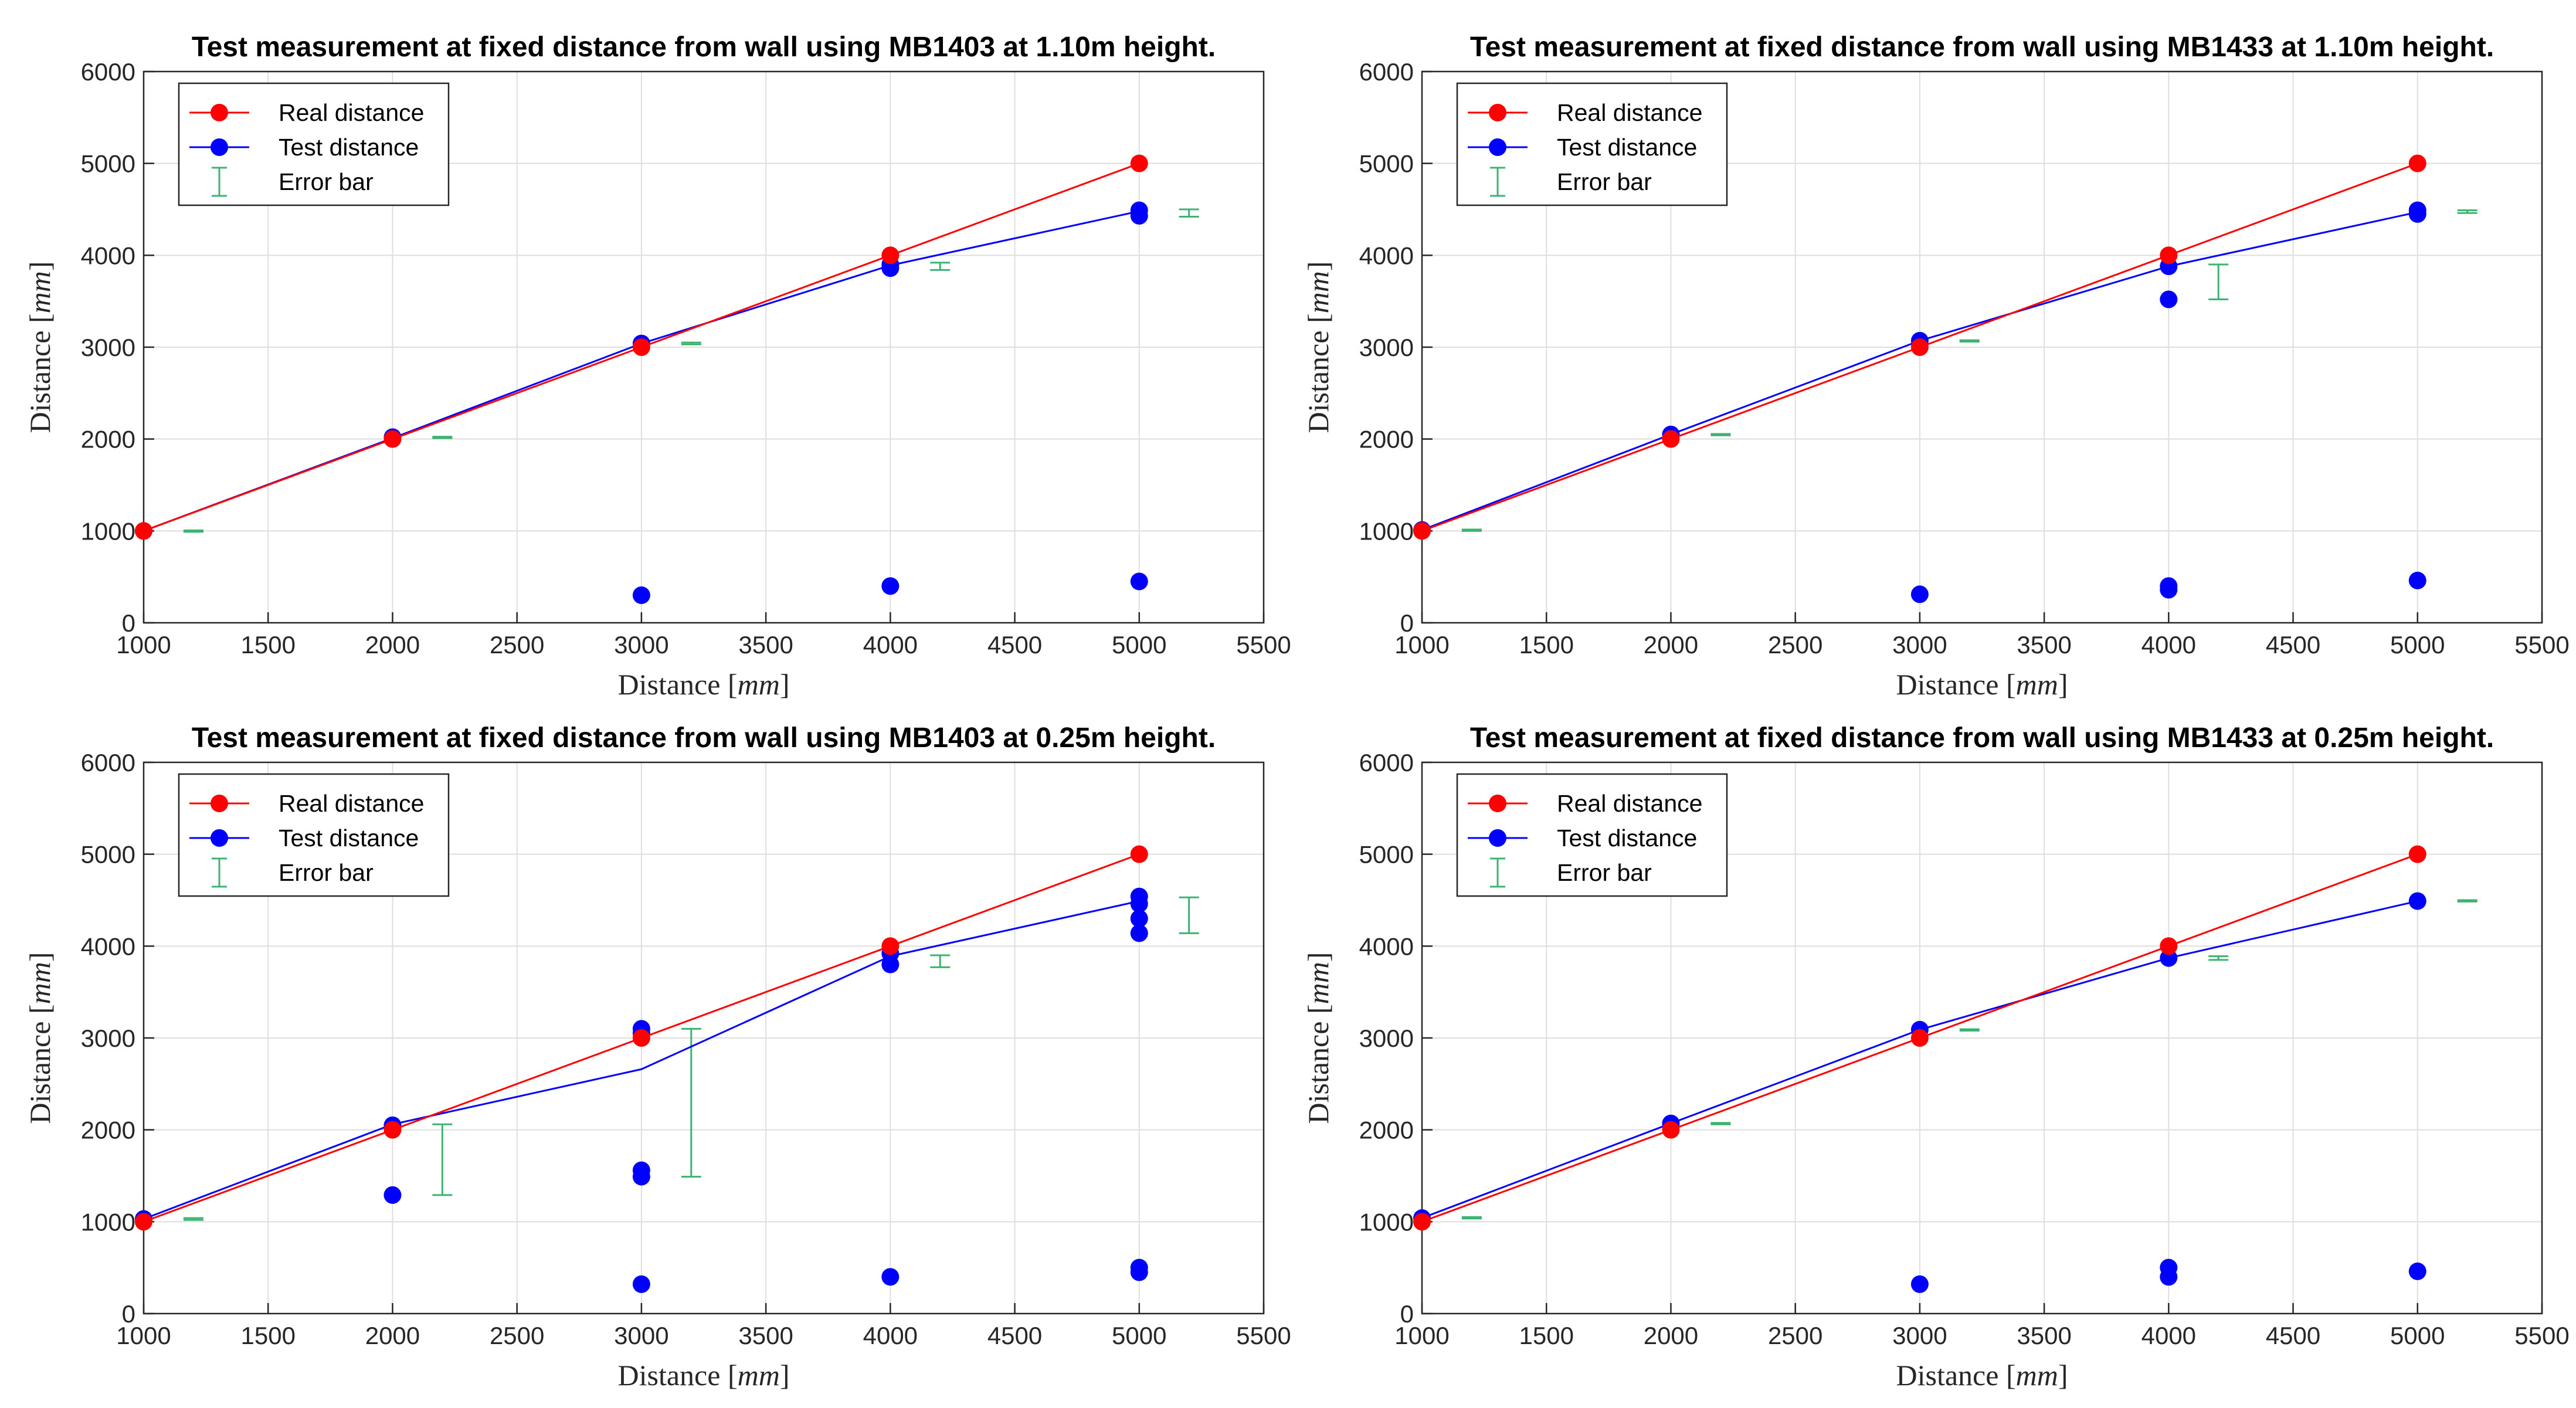 Image resolution: width=2576 pixels, height=1408 pixels. Describe the element at coordinates (2417, 645) in the screenshot. I see `x-tick-label: 5000` at that location.